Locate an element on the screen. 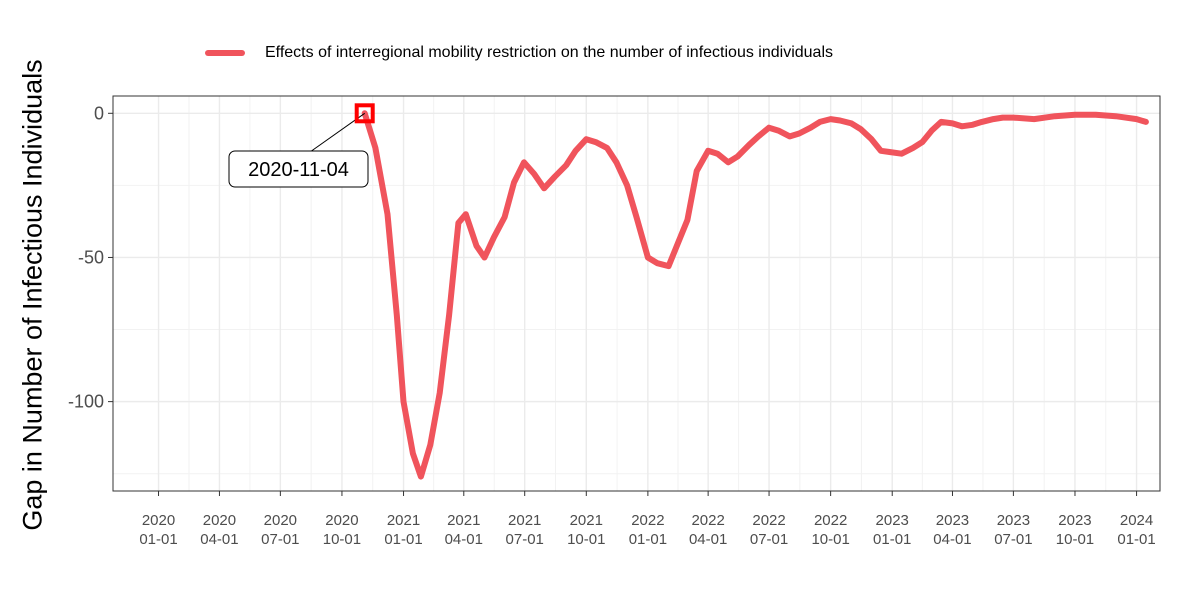 Image resolution: width=1200 pixels, height=600 pixels. callout-box is located at coordinates (298, 169).